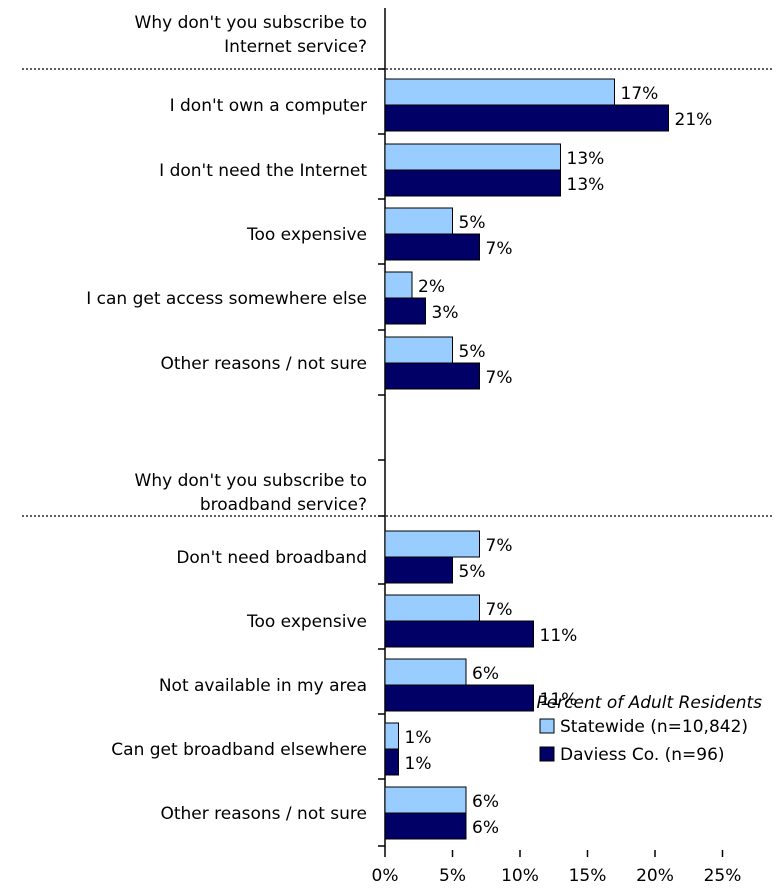 The image size is (776, 888). What do you see at coordinates (445, 313) in the screenshot?
I see `data-label-daviess: 3%` at bounding box center [445, 313].